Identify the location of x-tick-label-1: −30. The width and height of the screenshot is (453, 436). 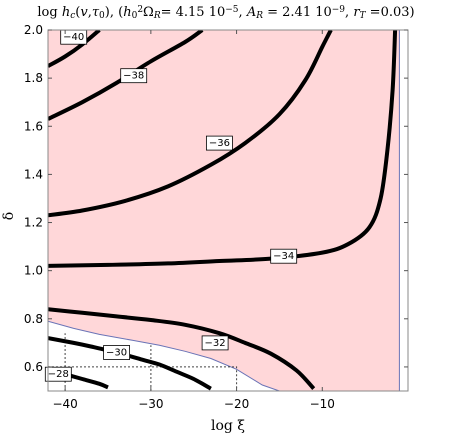
(150, 404).